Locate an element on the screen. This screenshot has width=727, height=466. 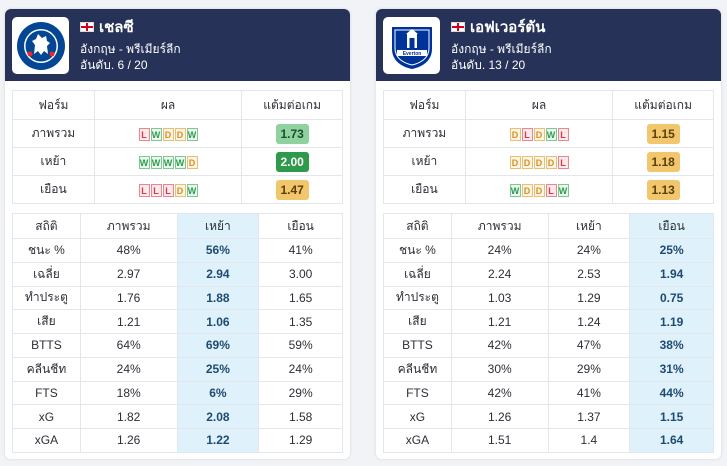
stats-header-row: สถิติ ภาพรวม เหย้า เยือน is located at coordinates (177, 226).